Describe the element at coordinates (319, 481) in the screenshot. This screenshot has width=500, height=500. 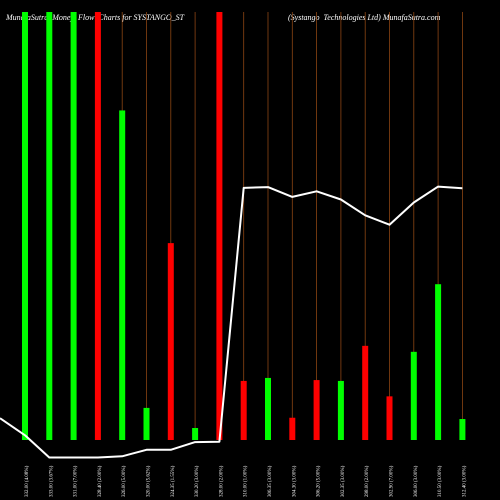
I see `x-tick-label: 306.20 (5.00%)` at that location.